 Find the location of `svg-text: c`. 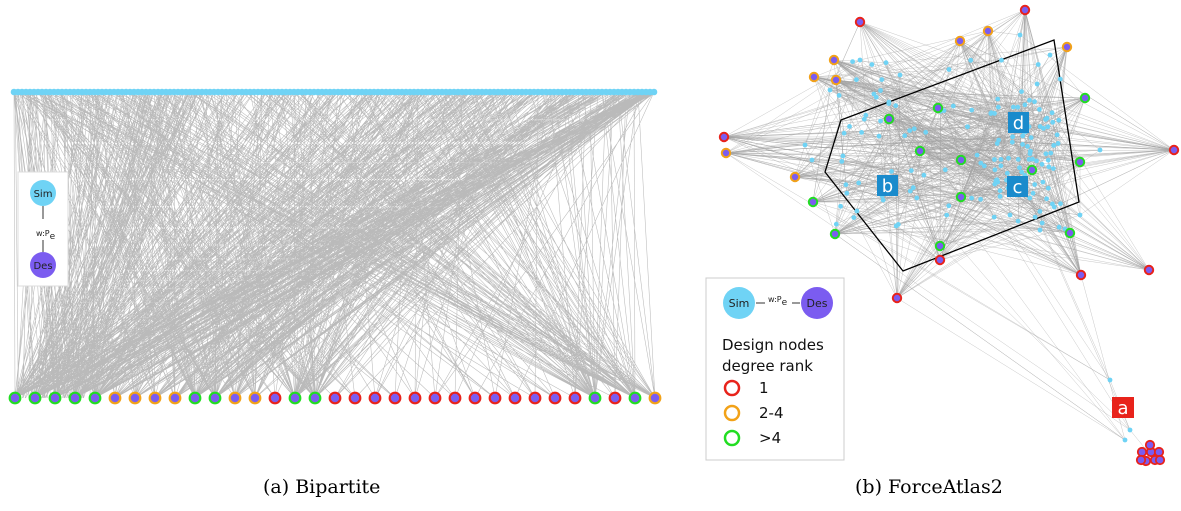

svg-text: c is located at coordinates (1018, 187).